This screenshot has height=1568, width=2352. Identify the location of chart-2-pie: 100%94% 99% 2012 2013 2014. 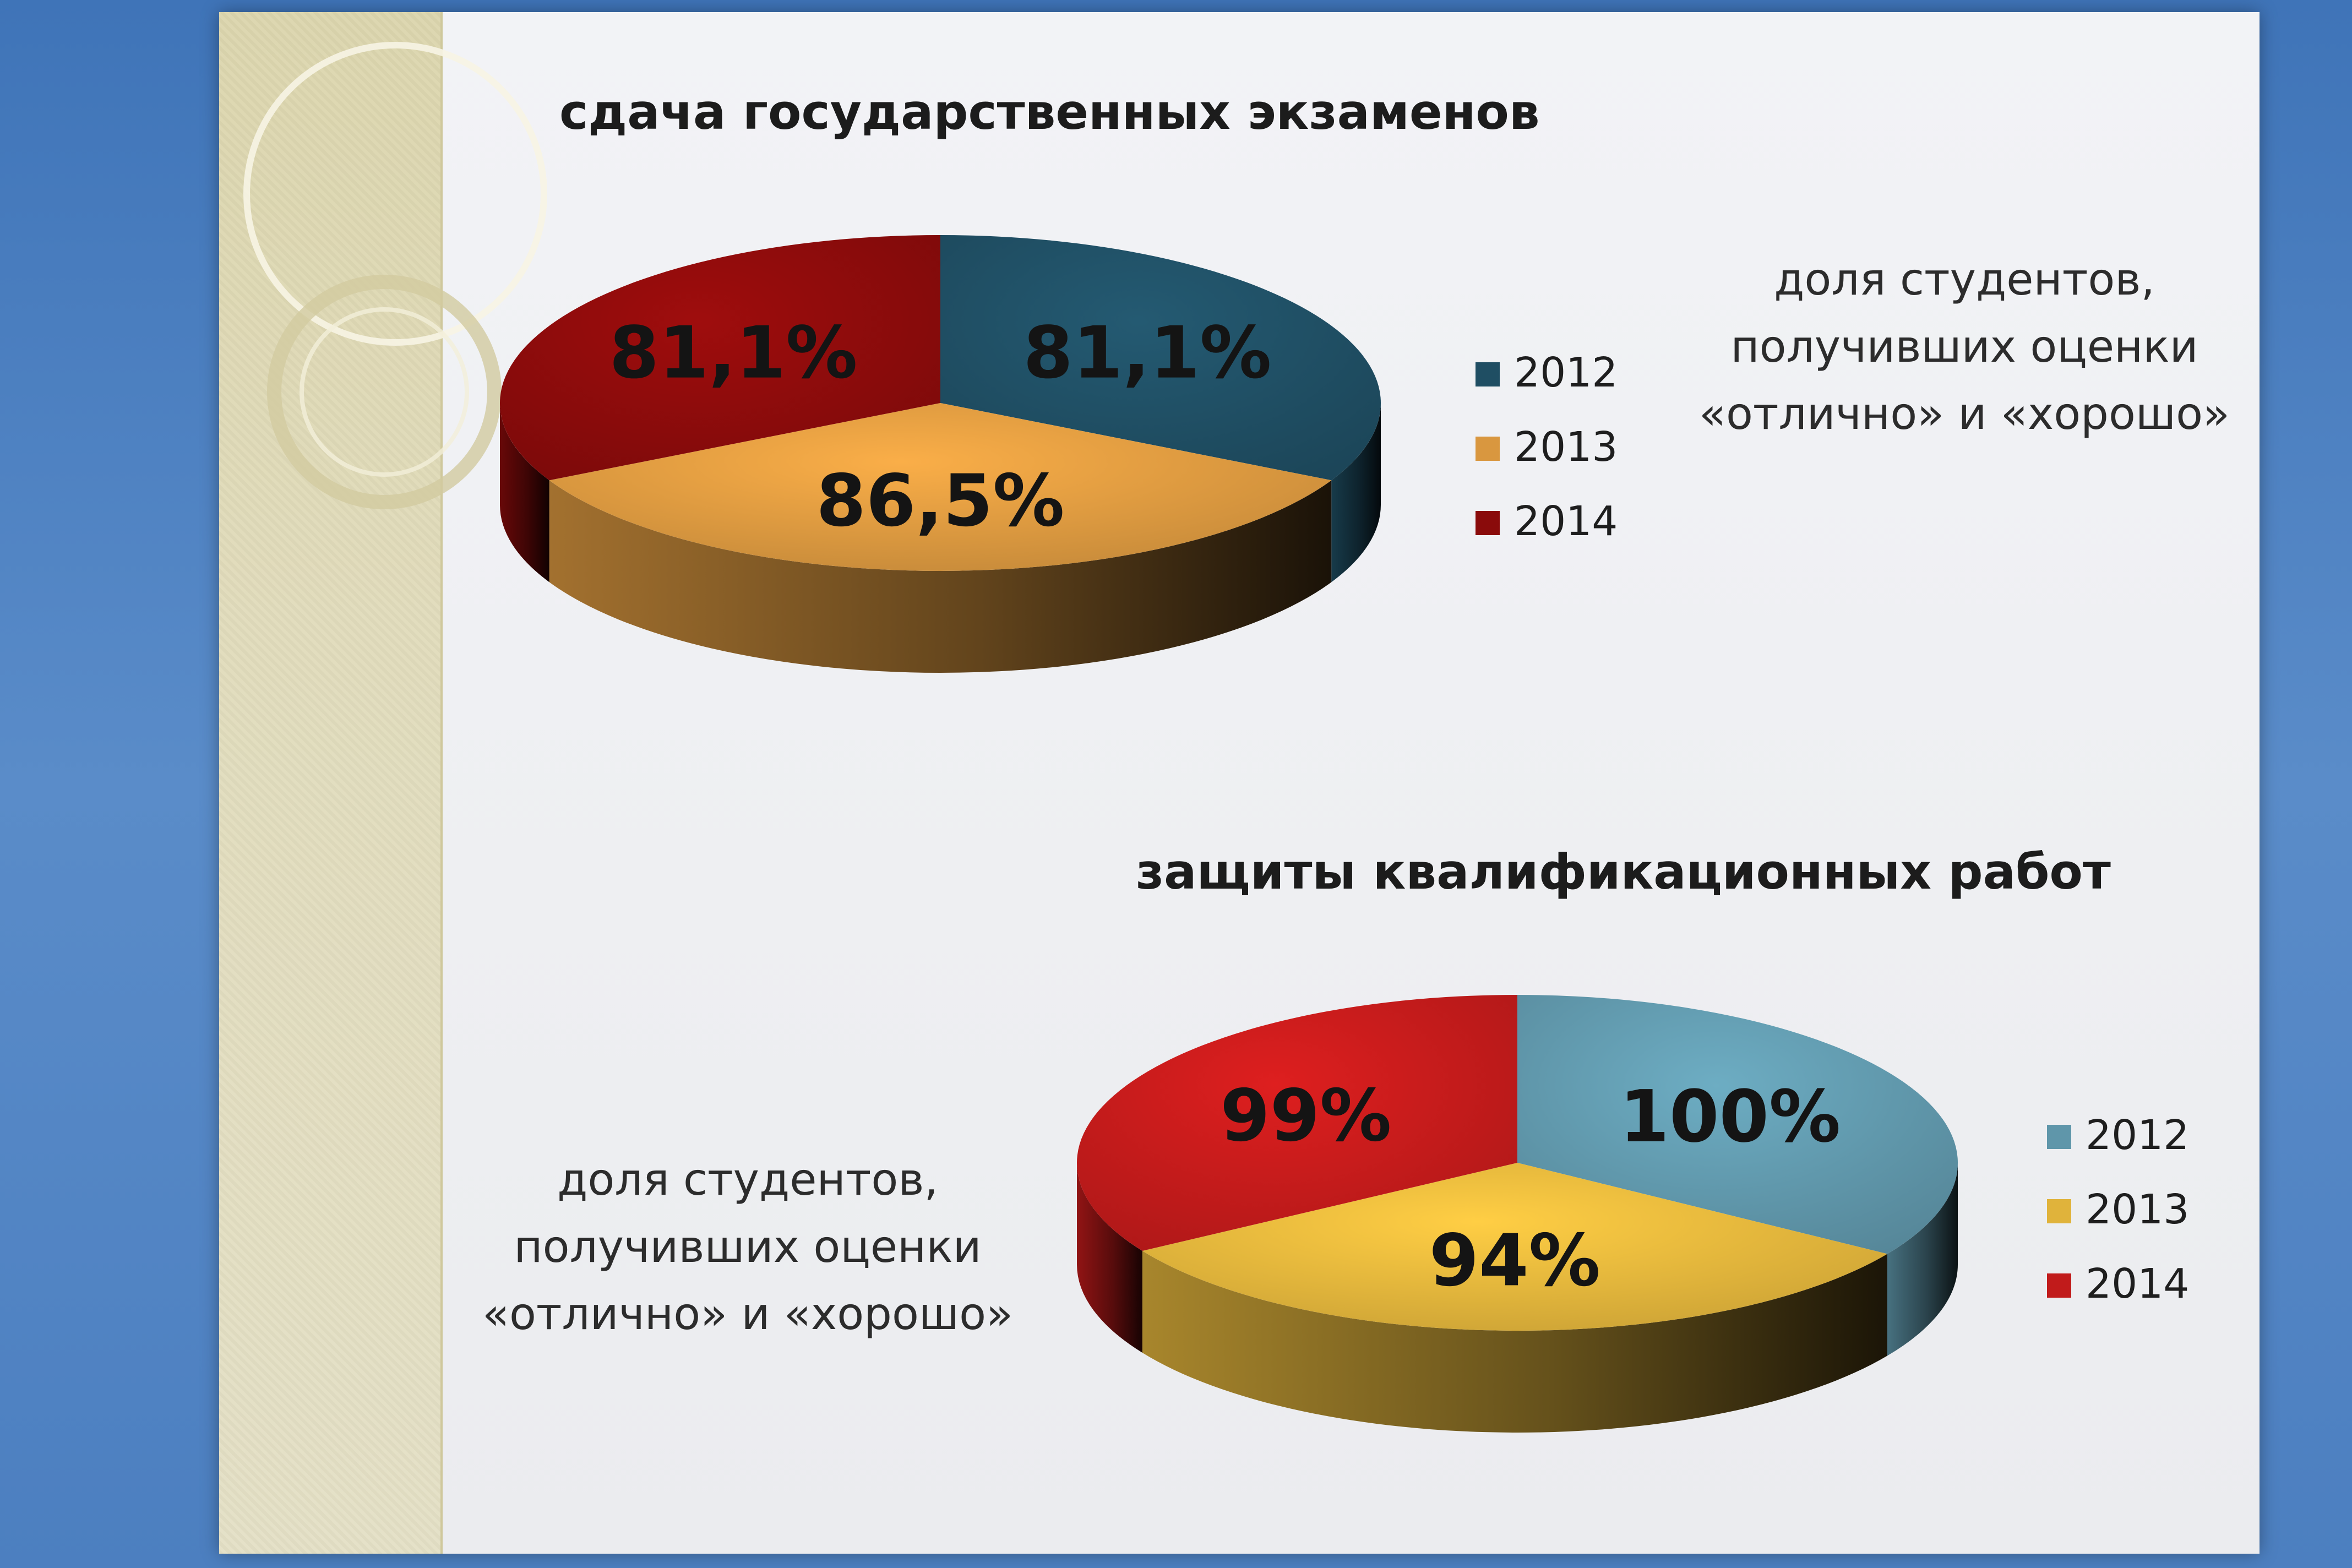
(1632, 1214).